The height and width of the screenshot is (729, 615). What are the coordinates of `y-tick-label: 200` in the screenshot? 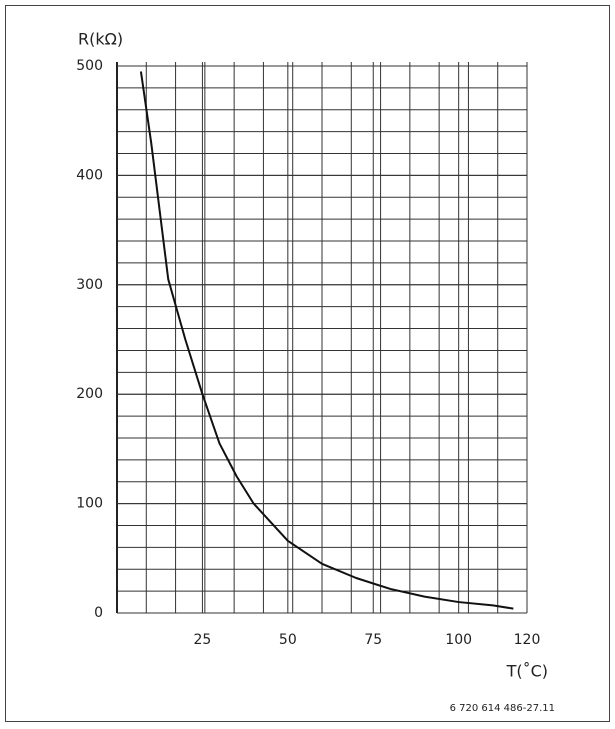 It's located at (89, 394).